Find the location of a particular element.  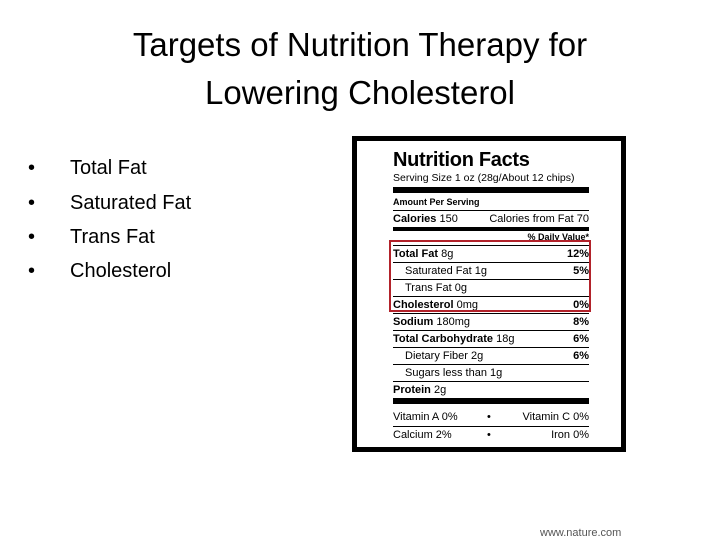

nutrient-row: Protein 2g is located at coordinates (491, 390).